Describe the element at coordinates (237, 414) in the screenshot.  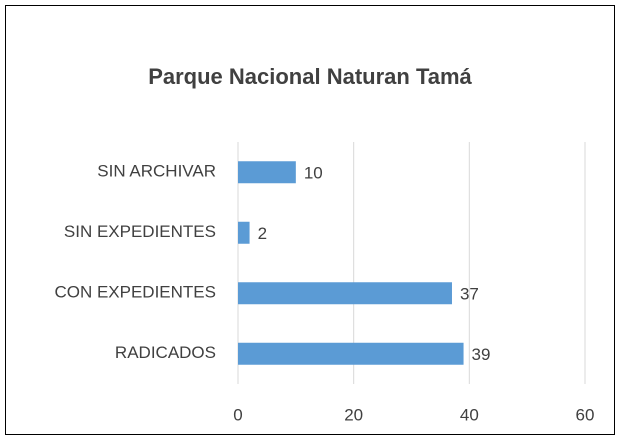
I see `x-tick-label: 0` at that location.